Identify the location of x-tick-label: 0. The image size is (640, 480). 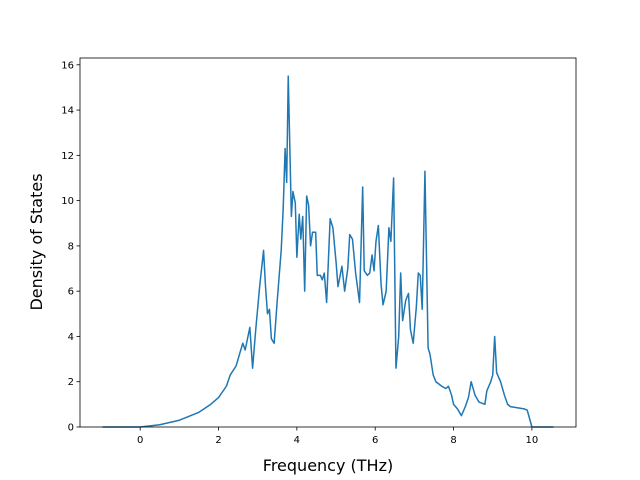
(140, 440).